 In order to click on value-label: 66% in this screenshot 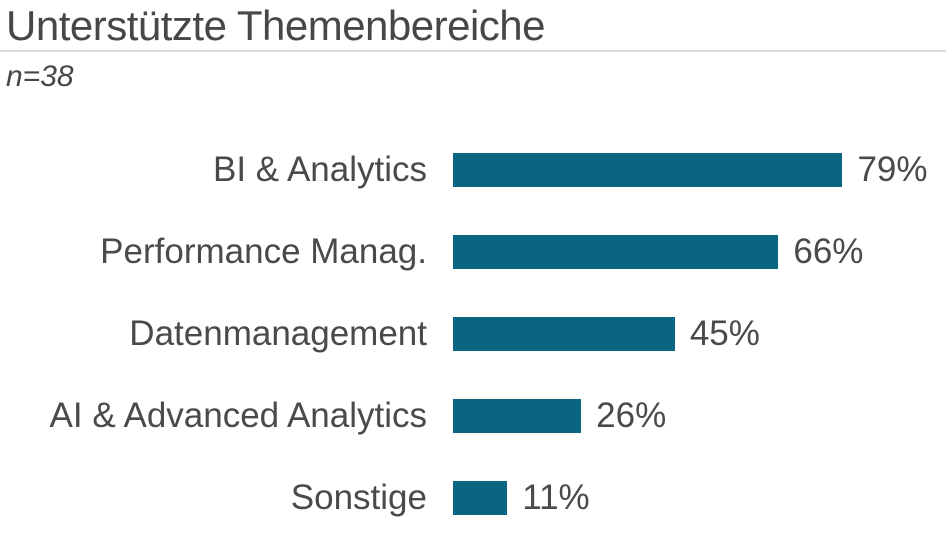, I will do `click(828, 251)`.